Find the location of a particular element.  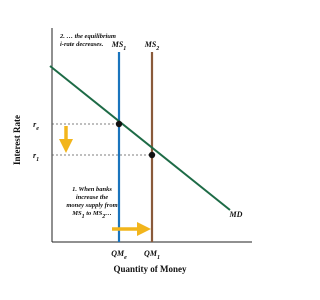

annotation-part: MS is located at coordinates (76, 213).